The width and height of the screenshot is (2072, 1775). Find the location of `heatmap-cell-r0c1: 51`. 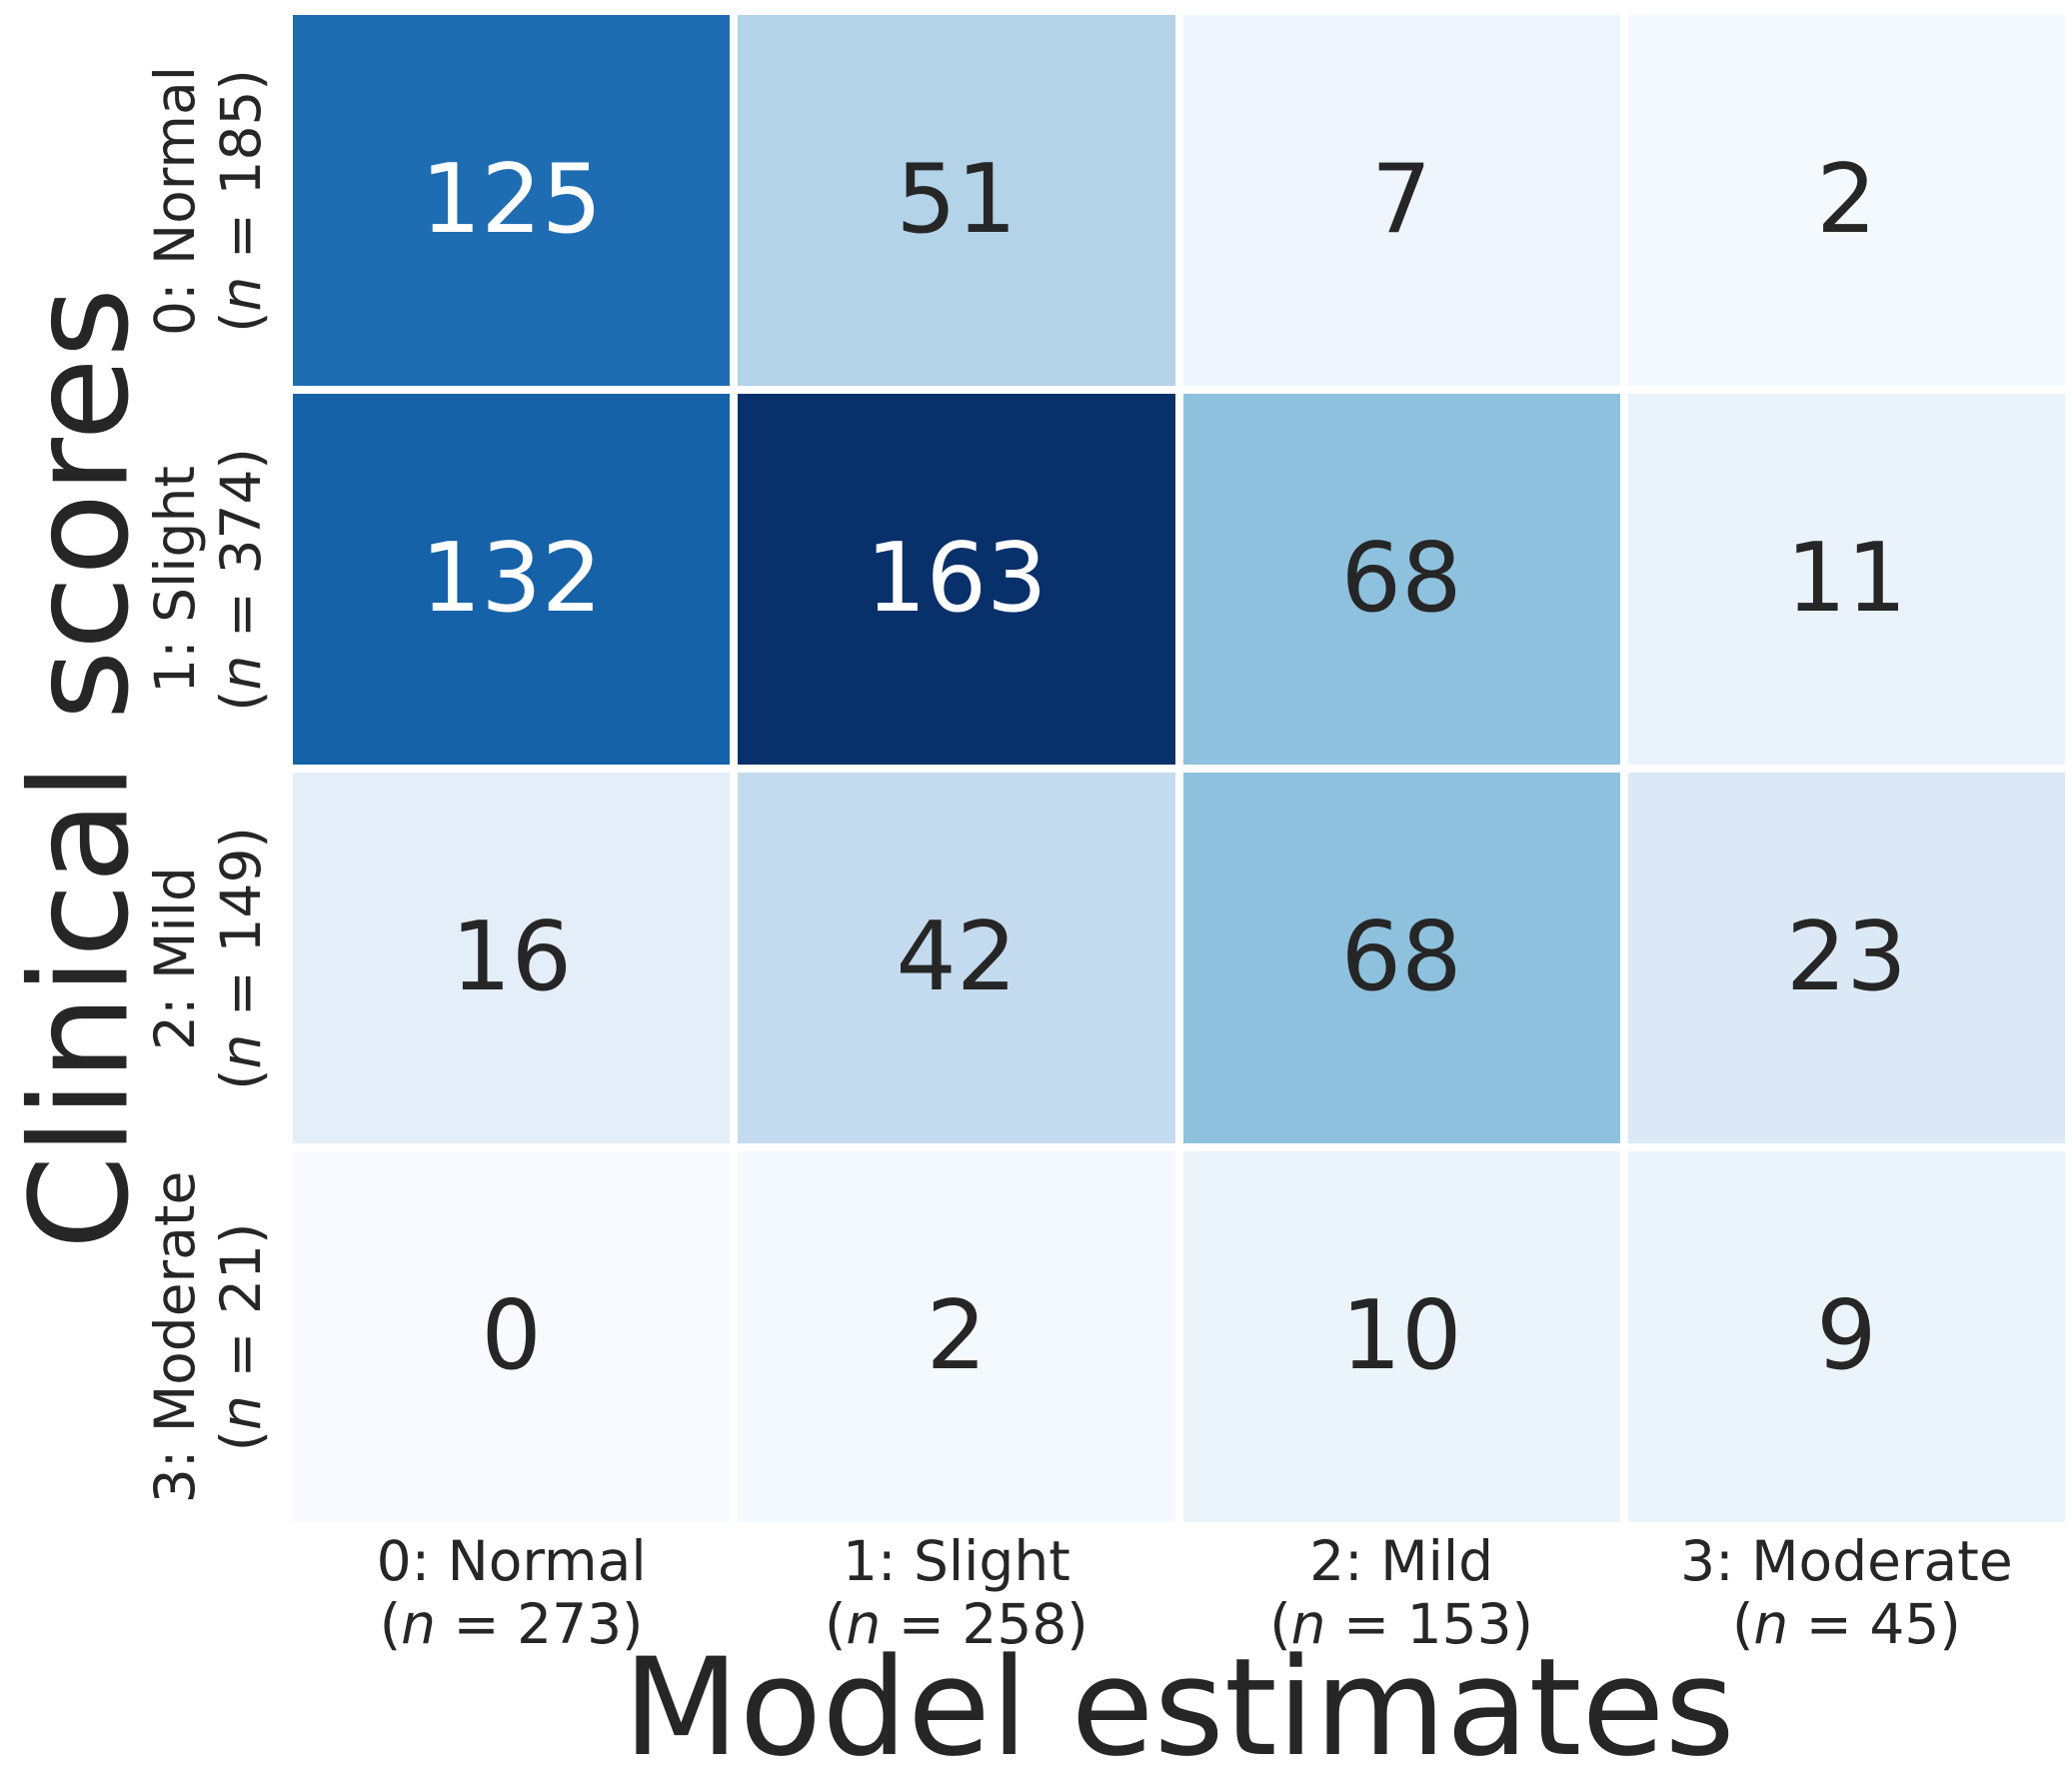

heatmap-cell-r0c1: 51 is located at coordinates (956, 200).